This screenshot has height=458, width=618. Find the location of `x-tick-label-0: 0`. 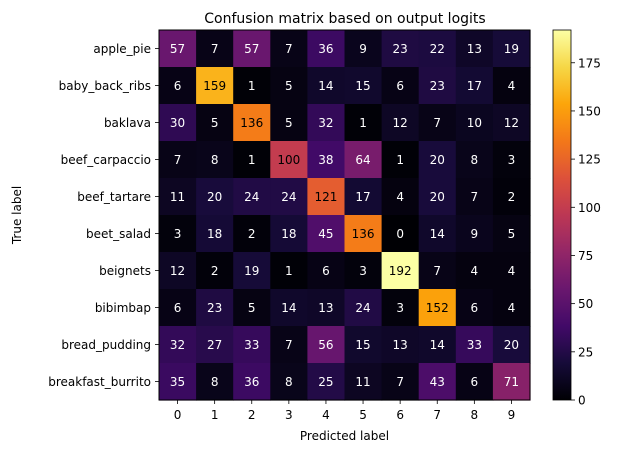

x-tick-label-0: 0 is located at coordinates (178, 415).